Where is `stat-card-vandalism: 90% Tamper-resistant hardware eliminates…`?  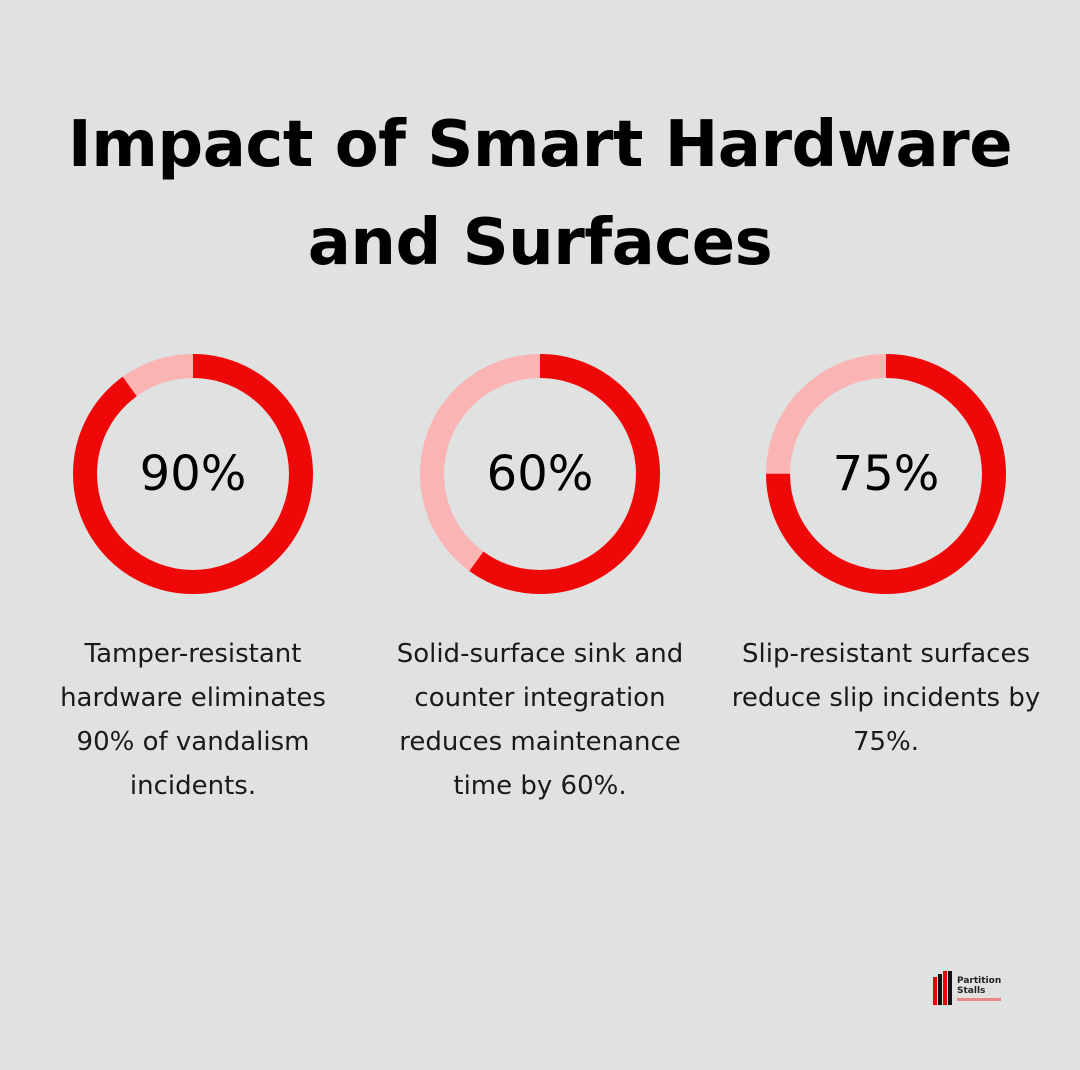 stat-card-vandalism: 90% Tamper-resistant hardware eliminates… is located at coordinates (193, 580).